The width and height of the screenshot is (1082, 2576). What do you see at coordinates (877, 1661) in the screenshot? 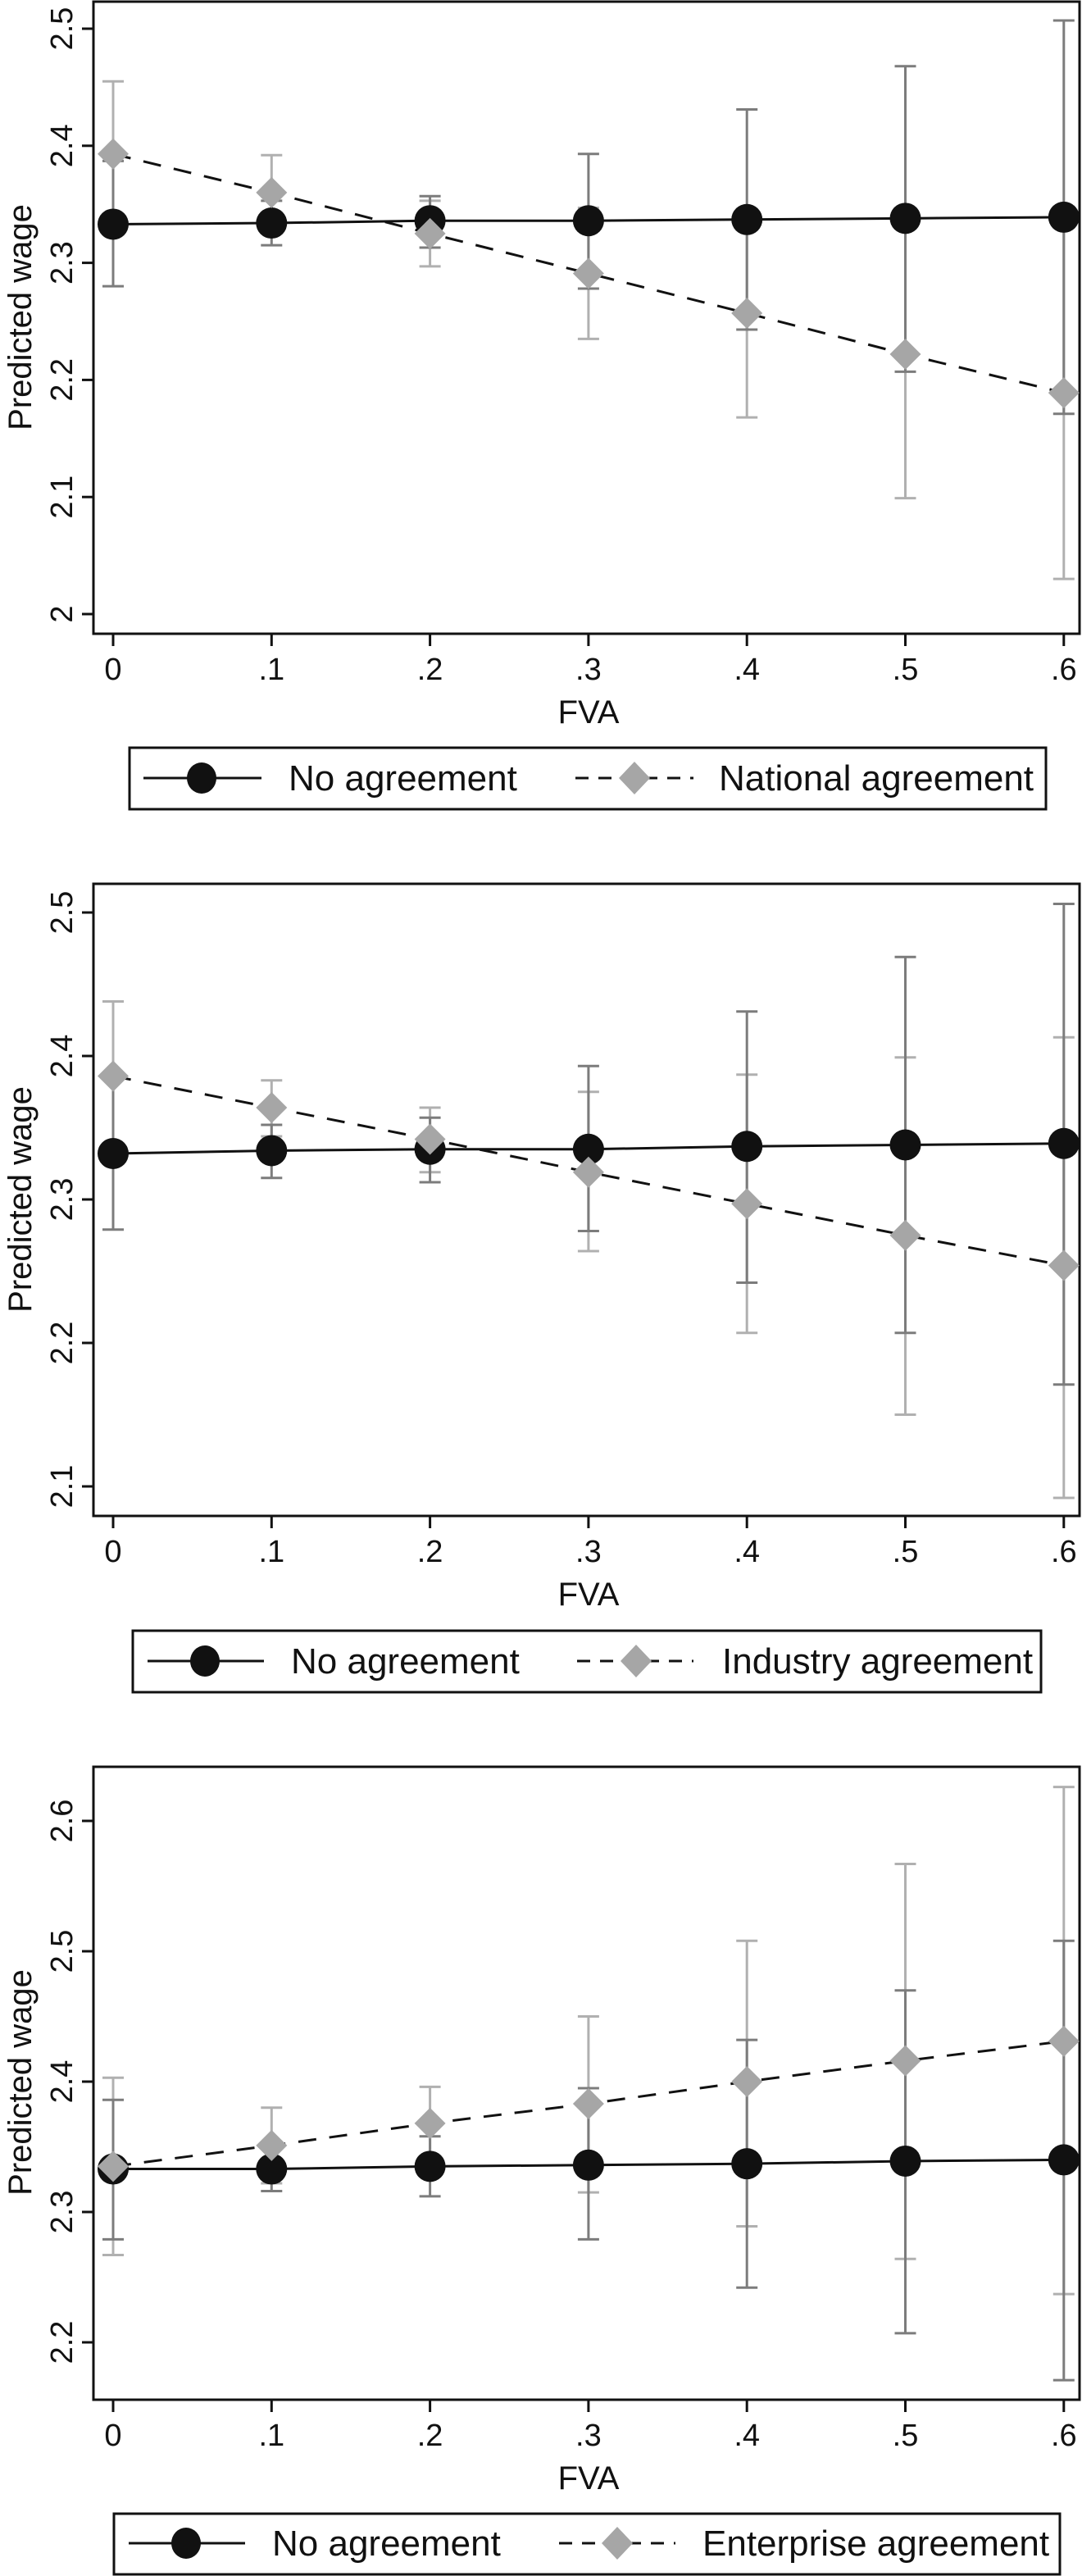
I see `legend-label-industry-agreement: Industry agreement` at bounding box center [877, 1661].